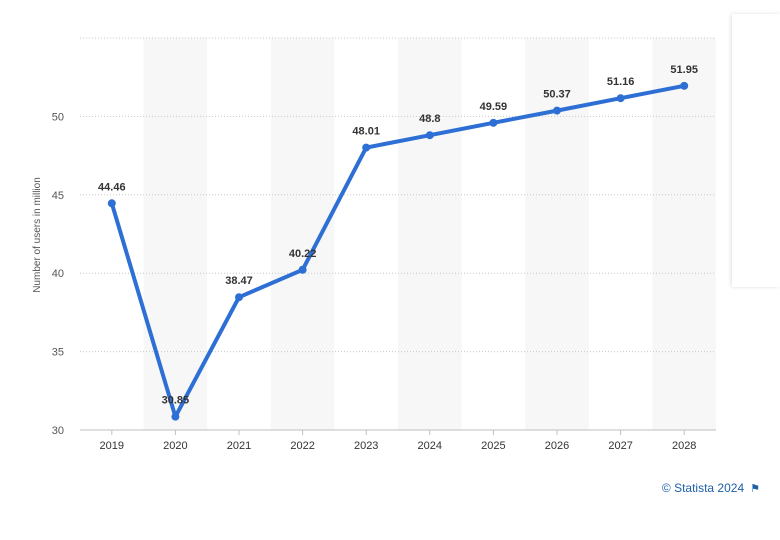 This screenshot has height=540, width=780. What do you see at coordinates (58, 196) in the screenshot?
I see `y-tick-label: 45` at bounding box center [58, 196].